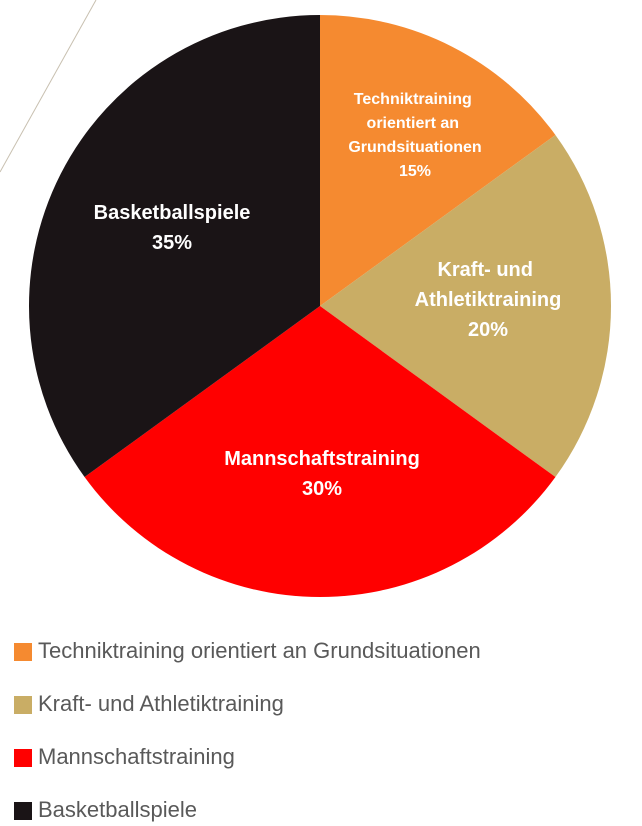  What do you see at coordinates (488, 330) in the screenshot?
I see `slice-value-label: 20%` at bounding box center [488, 330].